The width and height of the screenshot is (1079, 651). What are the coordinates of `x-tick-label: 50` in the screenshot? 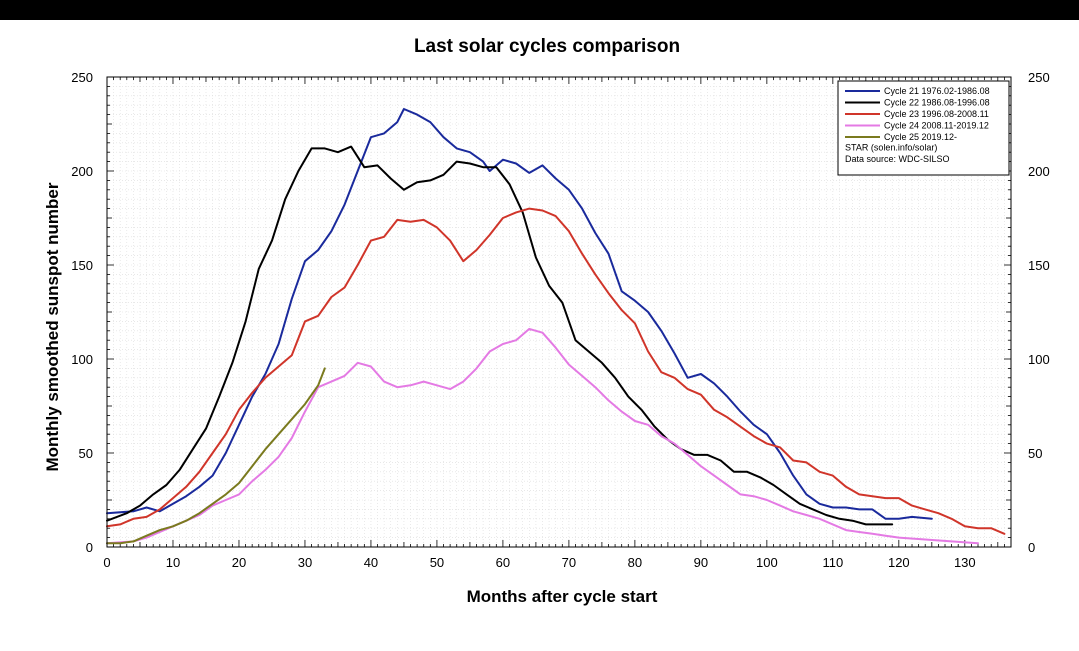 It's located at (437, 562).